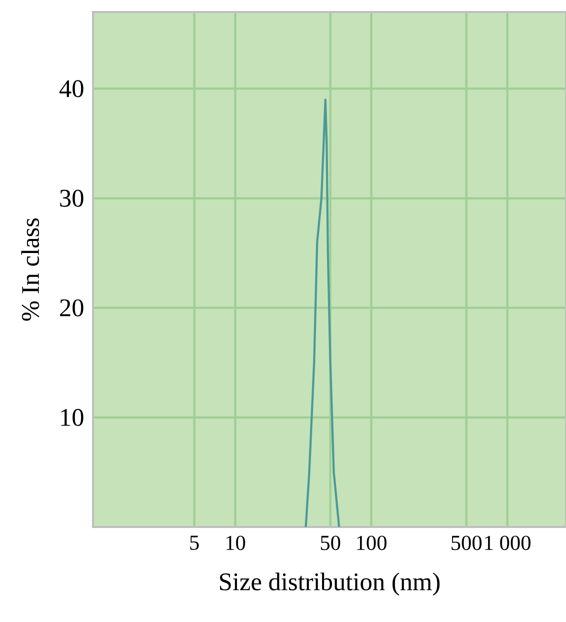  Describe the element at coordinates (30, 269) in the screenshot. I see `y-axis-title: % In class` at that location.